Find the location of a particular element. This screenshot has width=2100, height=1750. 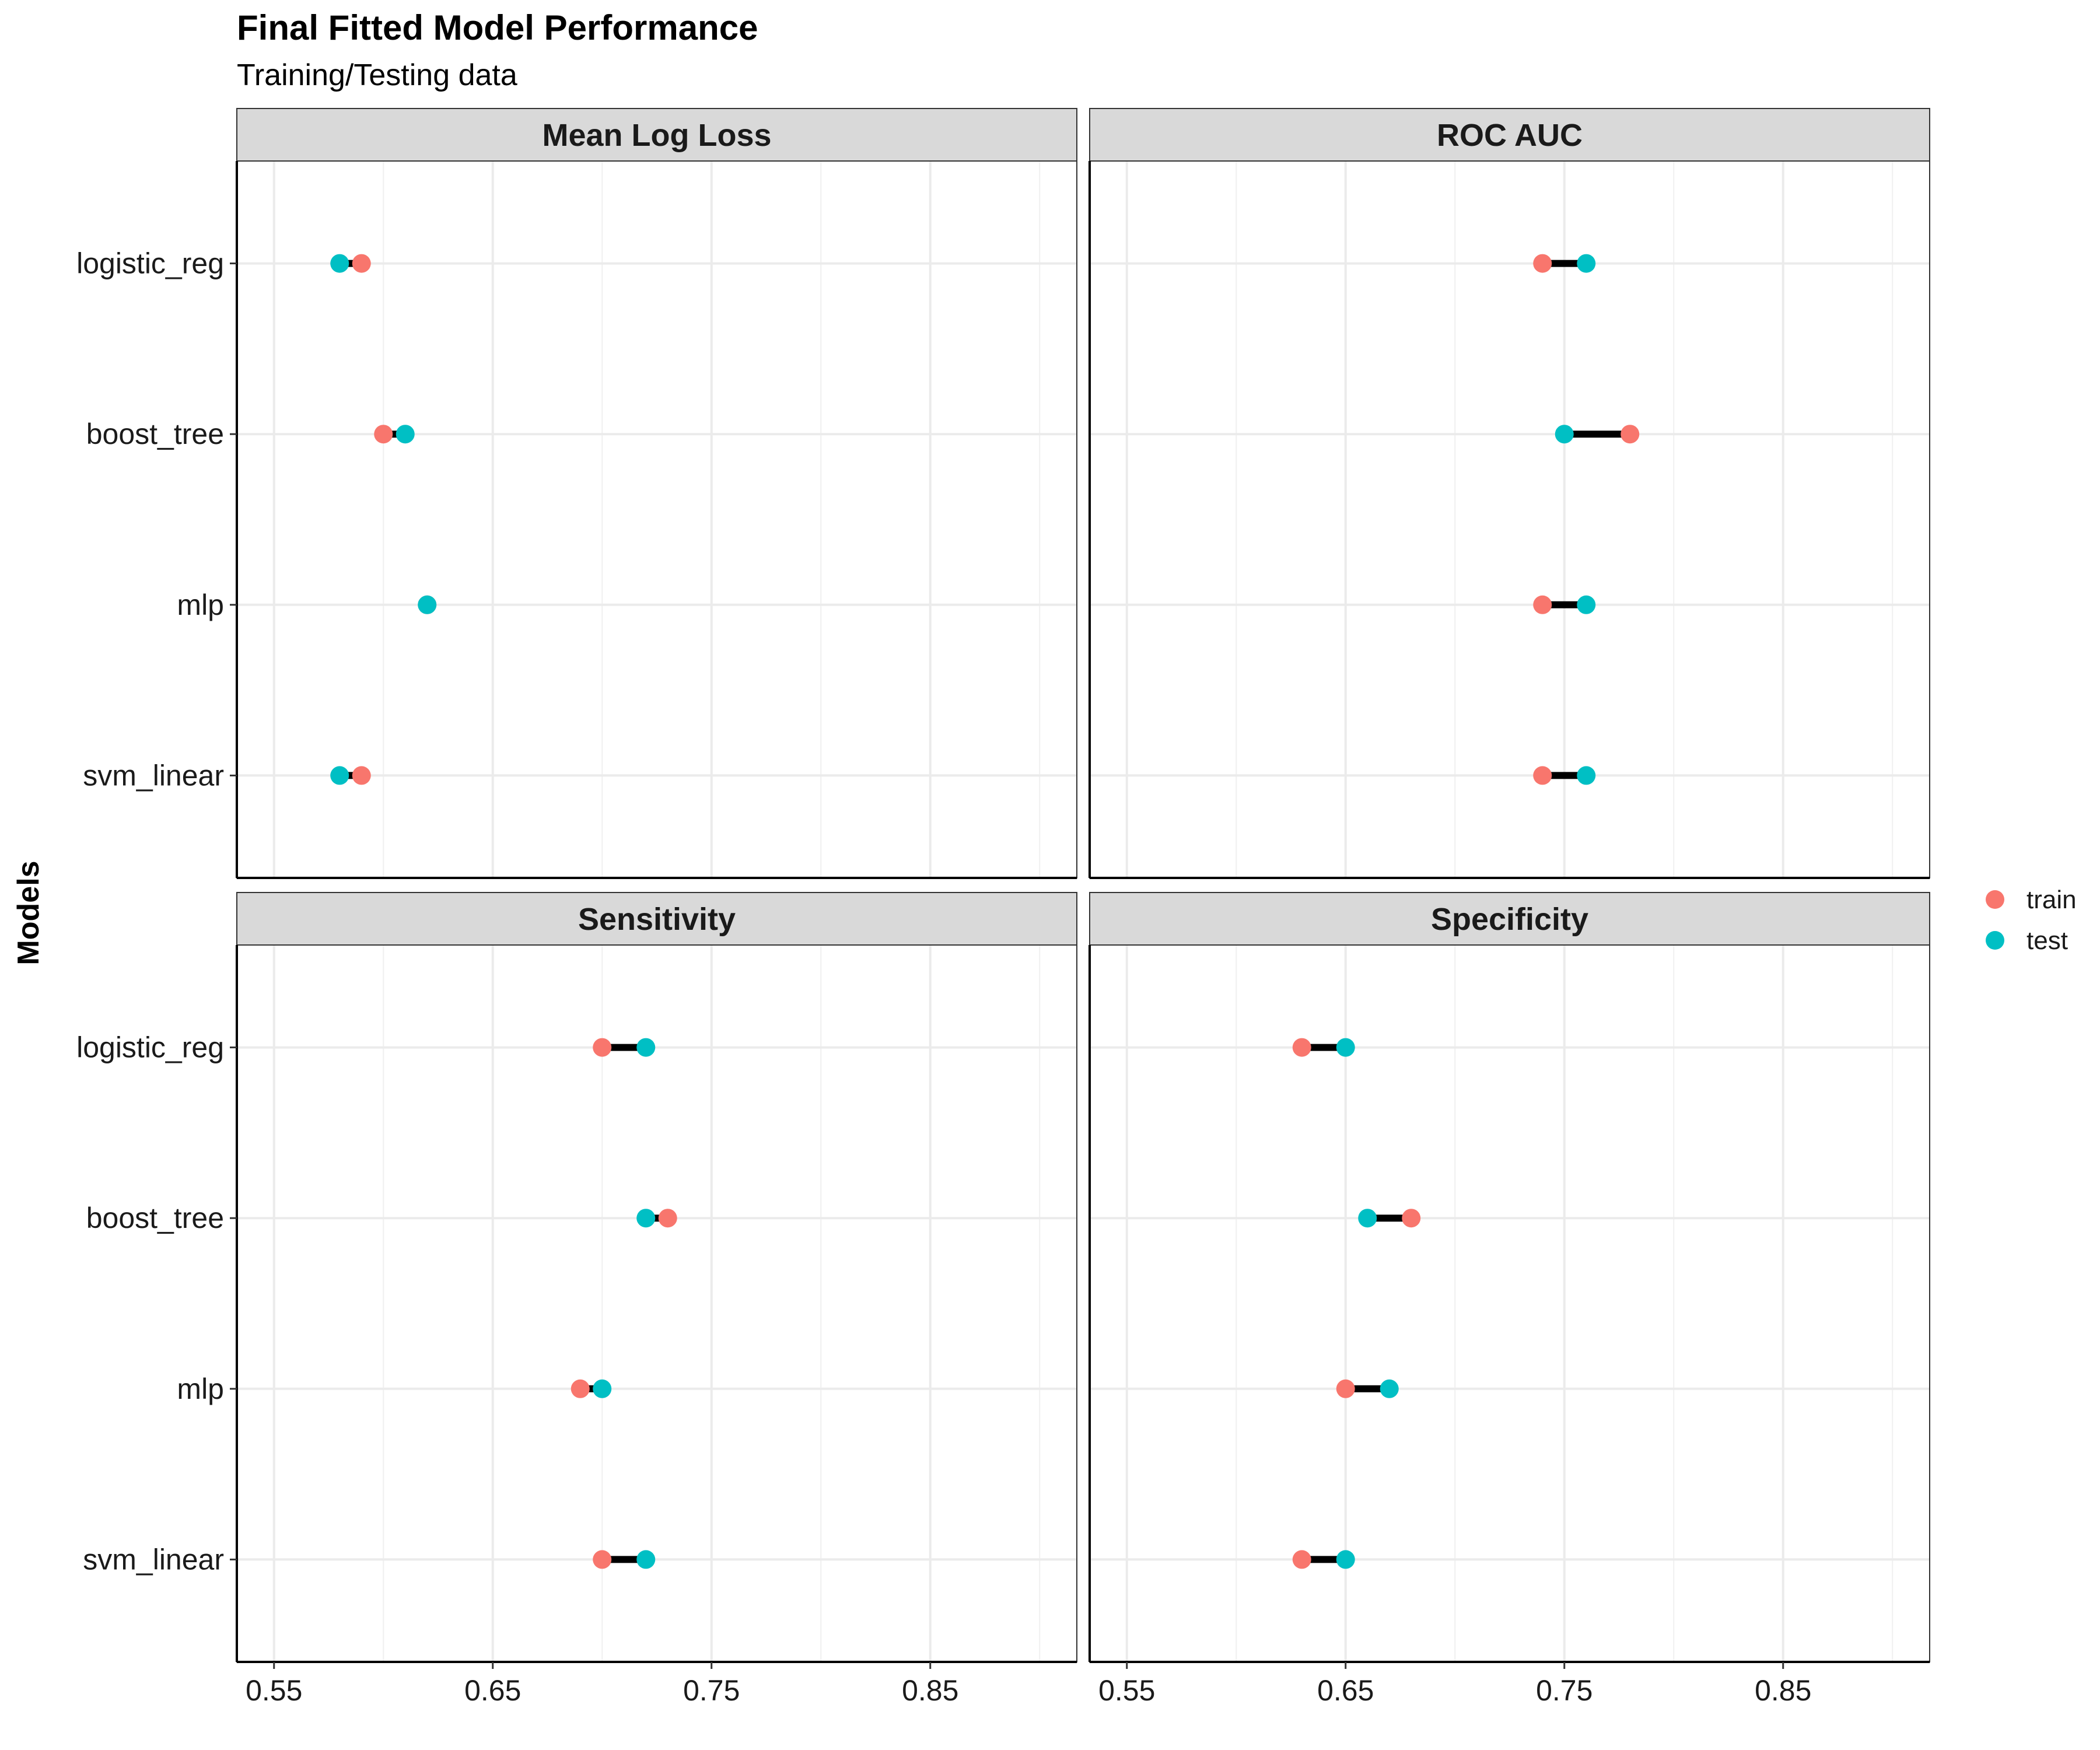

facet-strip-label: Sensitivity is located at coordinates (657, 919).